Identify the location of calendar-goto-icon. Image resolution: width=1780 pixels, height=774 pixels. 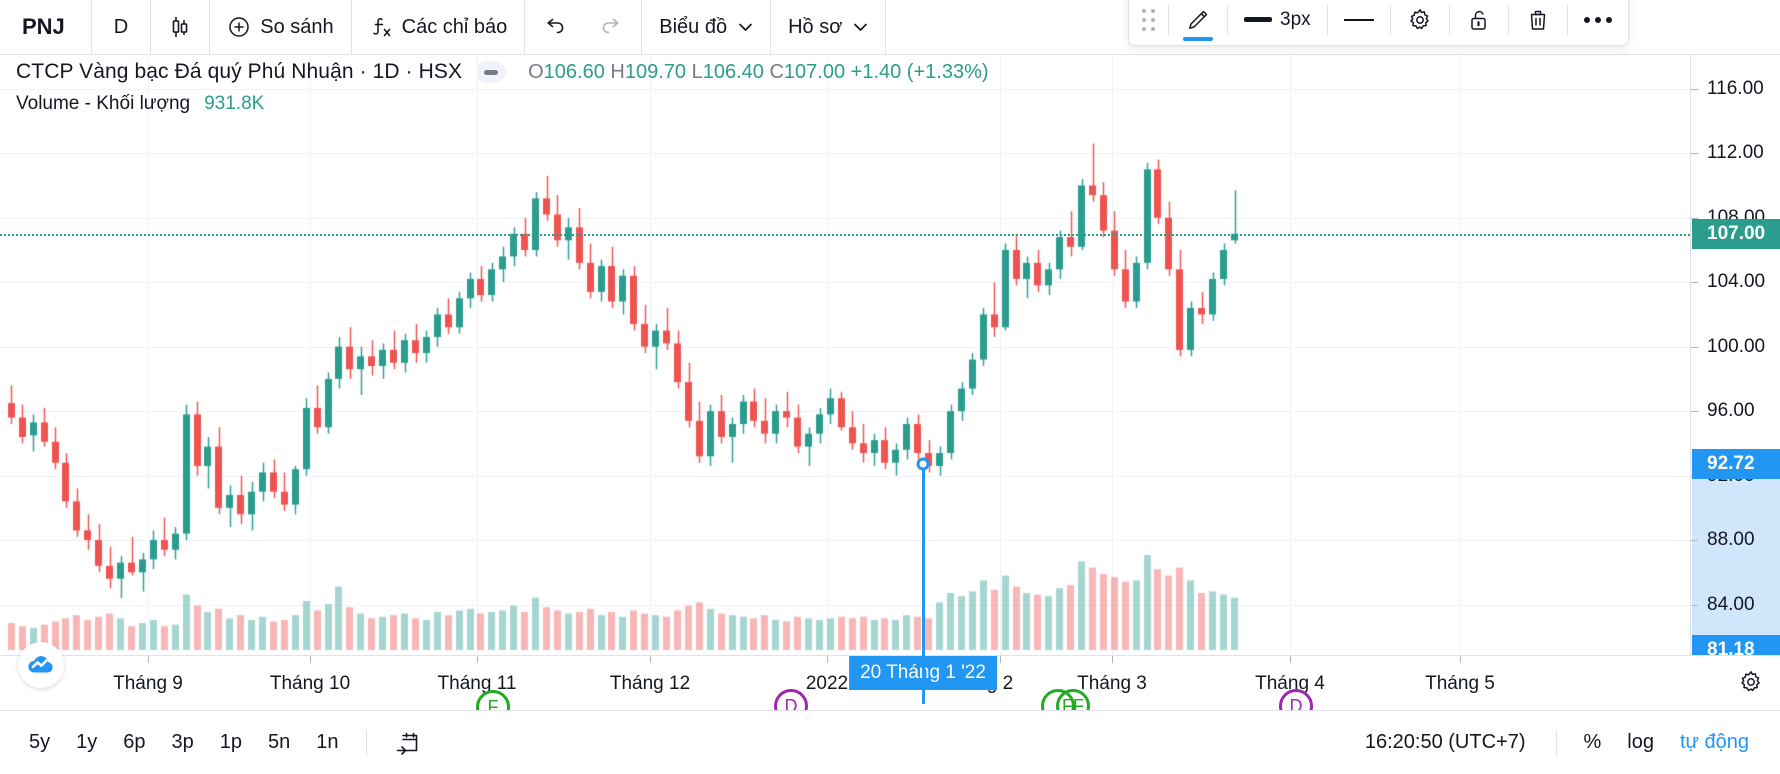
(408, 743).